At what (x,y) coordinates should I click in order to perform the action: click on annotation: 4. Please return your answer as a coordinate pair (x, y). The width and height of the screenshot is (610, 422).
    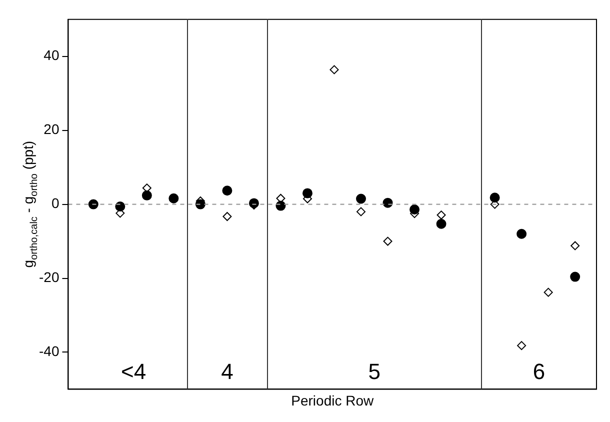
    Looking at the image, I should click on (227, 371).